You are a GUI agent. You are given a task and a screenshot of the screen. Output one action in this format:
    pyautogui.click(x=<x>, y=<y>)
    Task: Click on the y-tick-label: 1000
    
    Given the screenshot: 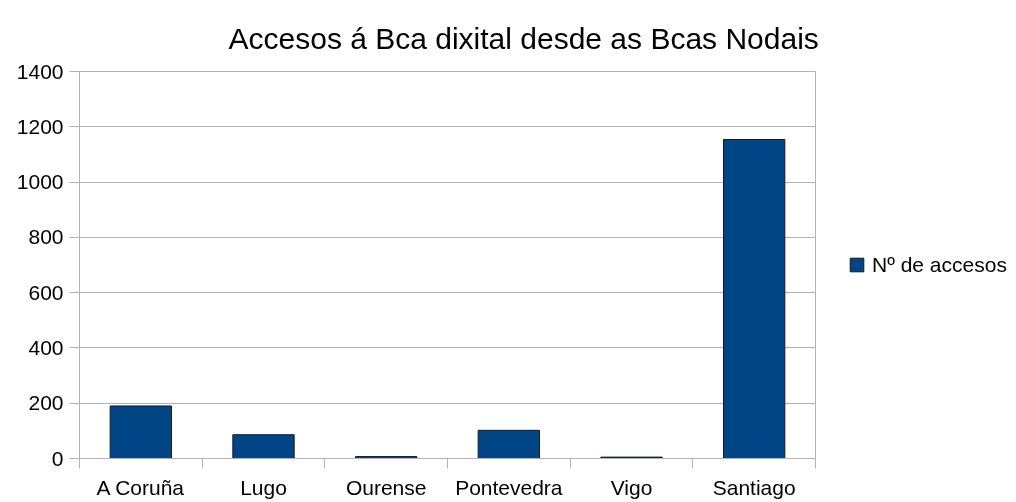 What is the action you would take?
    pyautogui.click(x=40, y=182)
    